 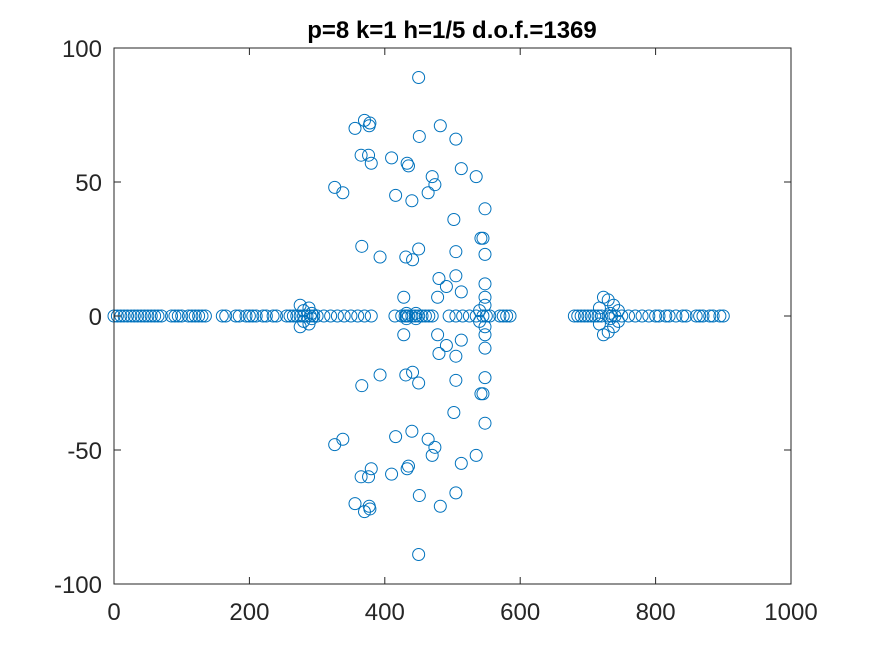 I want to click on y-tick-label: 0, so click(x=95, y=317).